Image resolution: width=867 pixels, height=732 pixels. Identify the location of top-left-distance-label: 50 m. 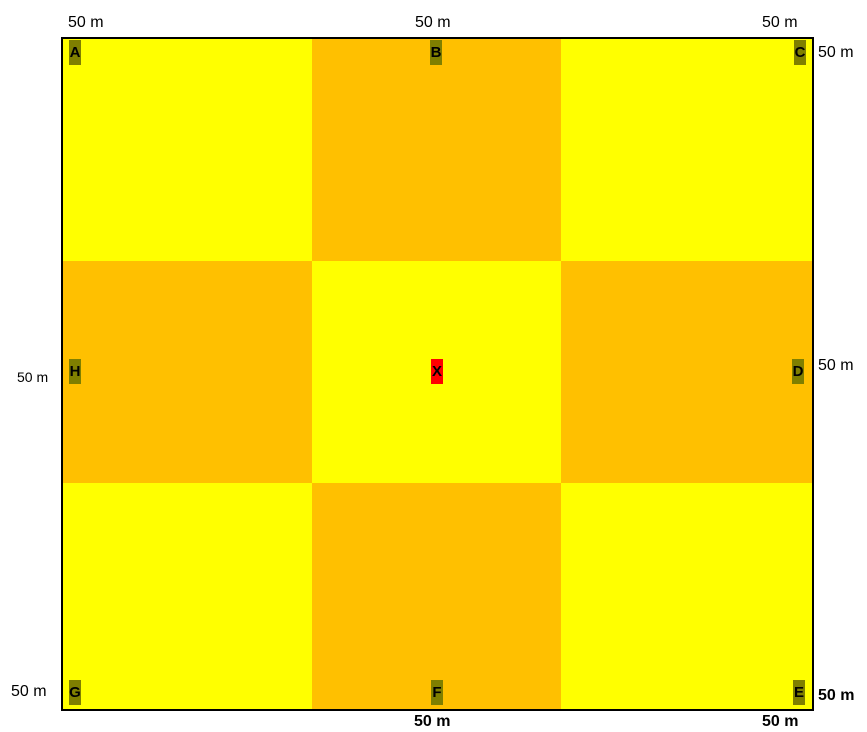
(86, 22).